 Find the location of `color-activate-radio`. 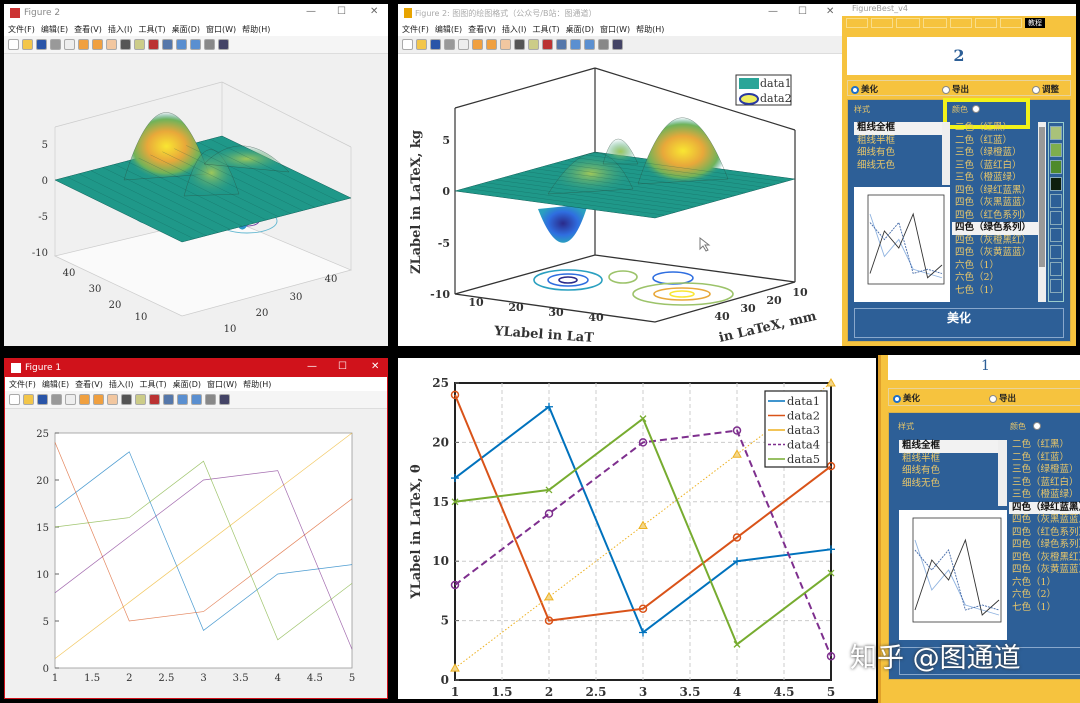

color-activate-radio is located at coordinates (976, 109).